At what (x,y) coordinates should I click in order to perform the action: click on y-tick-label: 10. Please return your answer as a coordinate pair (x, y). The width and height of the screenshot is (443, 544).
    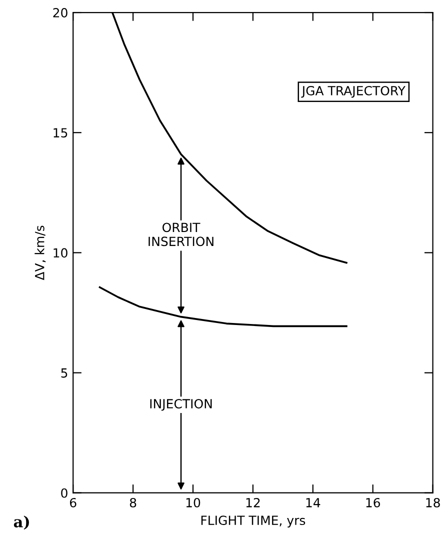
    Looking at the image, I should click on (61, 253).